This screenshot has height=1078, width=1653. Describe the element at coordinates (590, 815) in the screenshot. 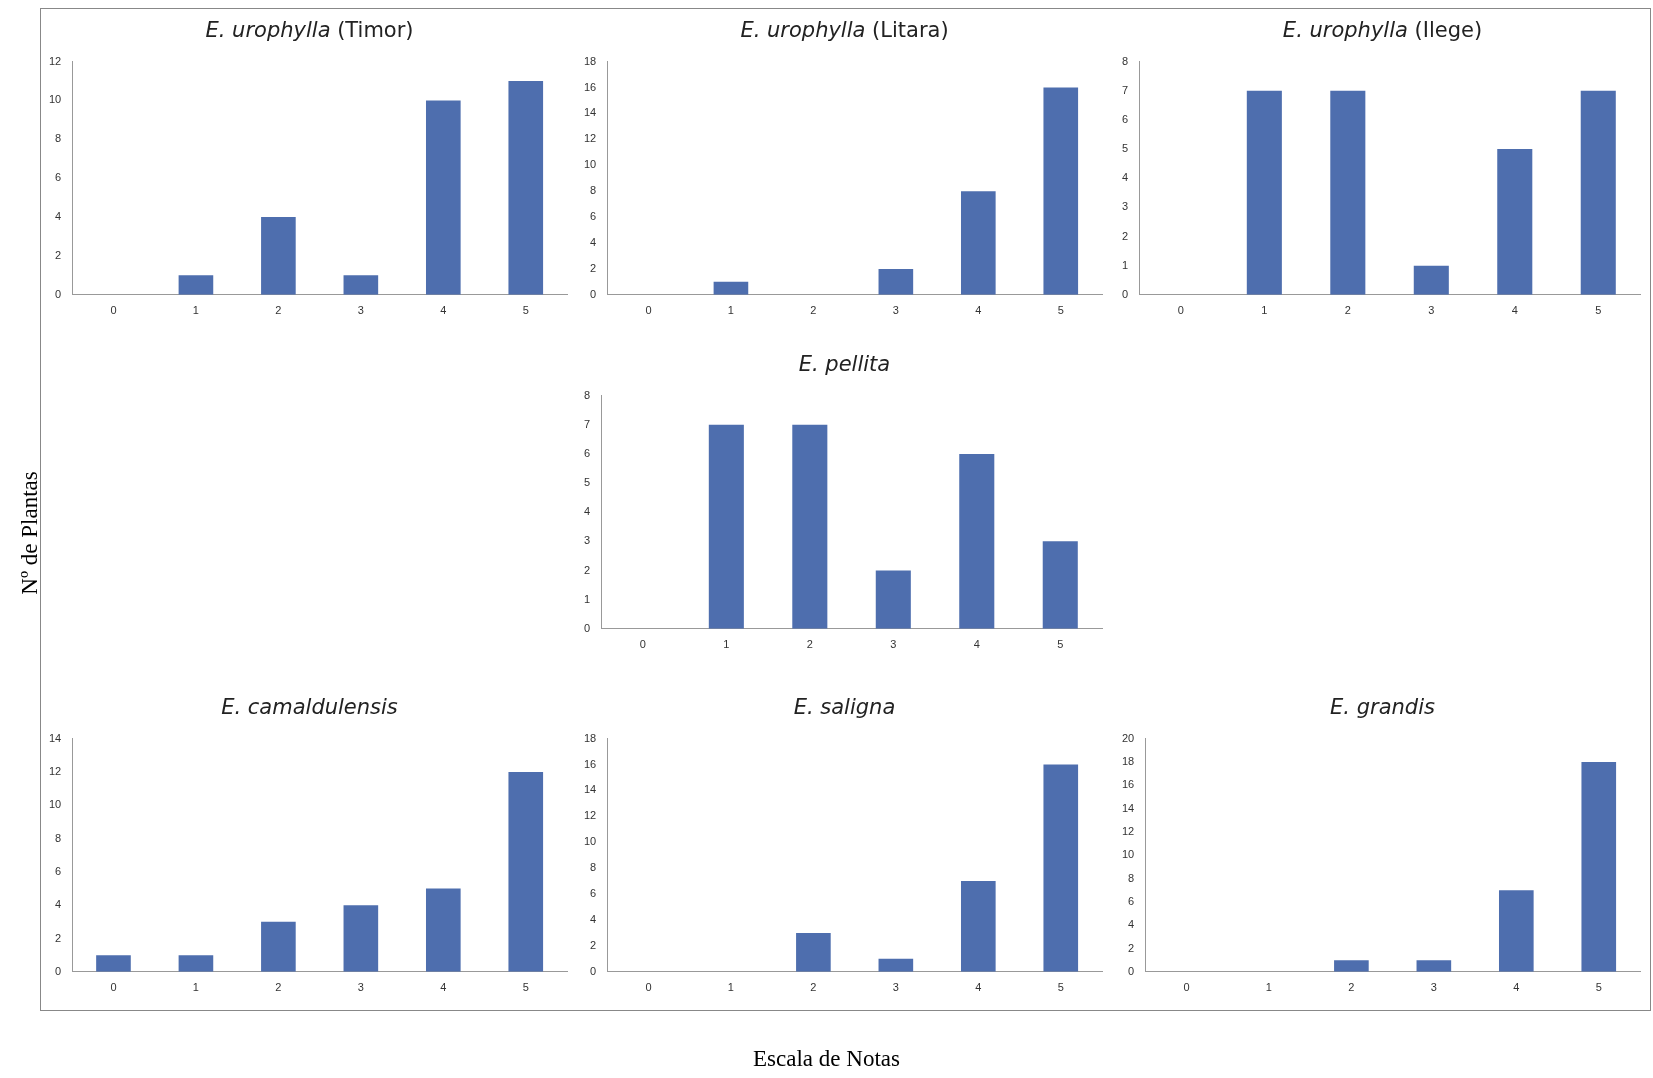

I see `y-tick-label: 12` at that location.